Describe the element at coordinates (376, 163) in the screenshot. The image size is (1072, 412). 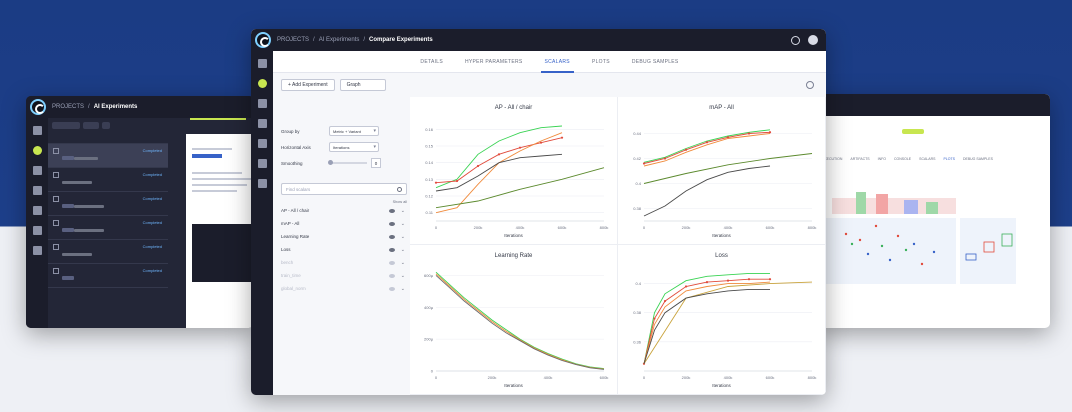
I see `smoothing-input: 0` at that location.